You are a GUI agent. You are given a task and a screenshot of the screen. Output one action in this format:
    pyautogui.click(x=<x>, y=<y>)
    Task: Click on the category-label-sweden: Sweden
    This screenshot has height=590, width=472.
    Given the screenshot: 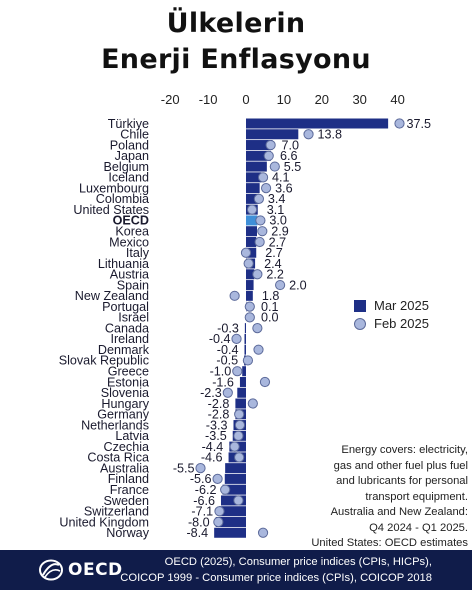 What is the action you would take?
    pyautogui.click(x=126, y=501)
    